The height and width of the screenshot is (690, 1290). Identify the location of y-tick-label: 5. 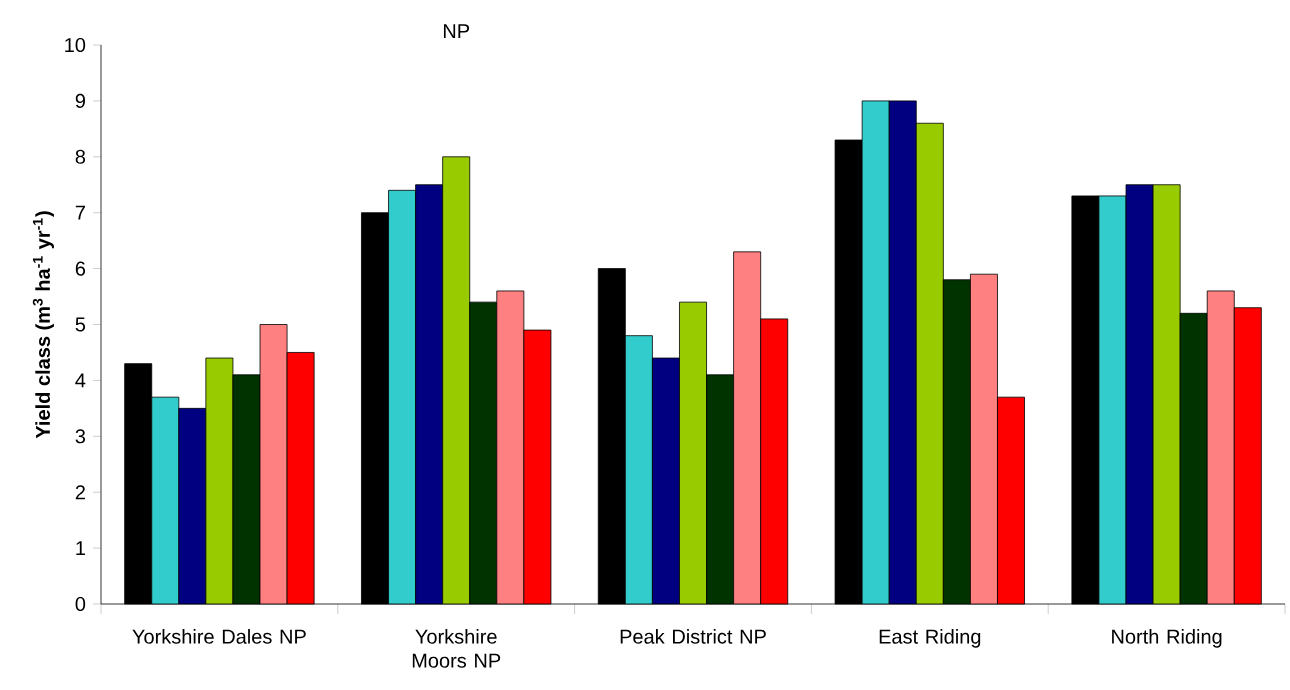
(80, 324).